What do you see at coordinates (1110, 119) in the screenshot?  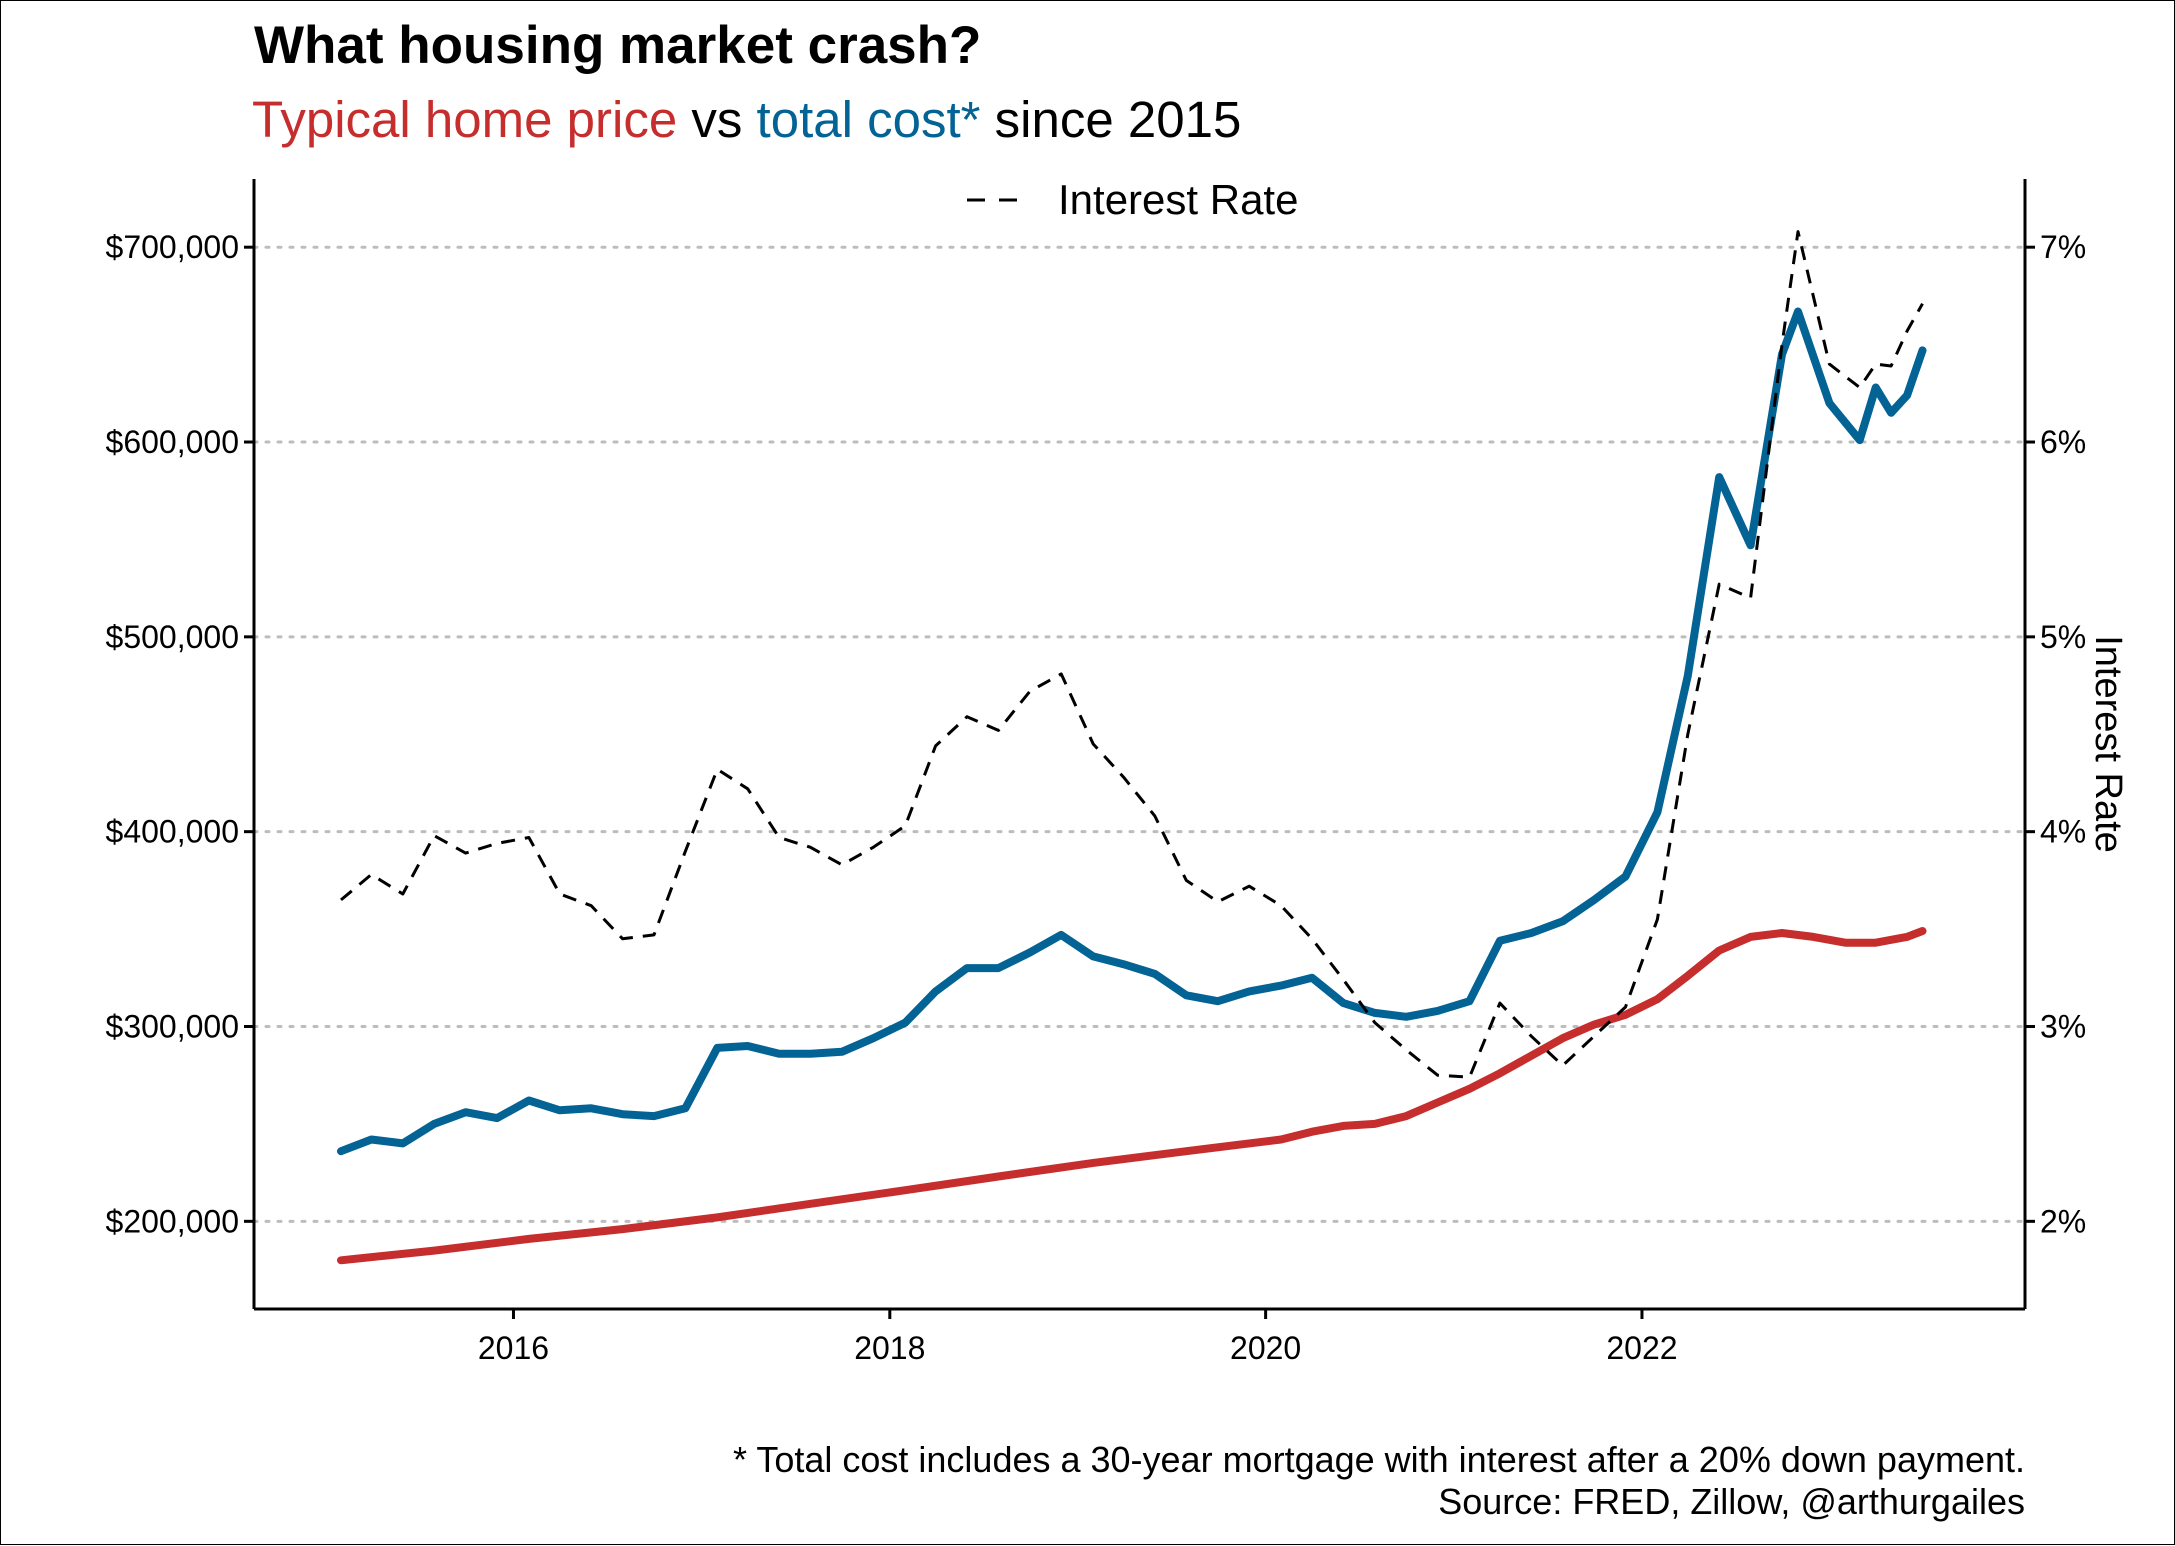 I see `subtitle-tail: since 2015` at bounding box center [1110, 119].